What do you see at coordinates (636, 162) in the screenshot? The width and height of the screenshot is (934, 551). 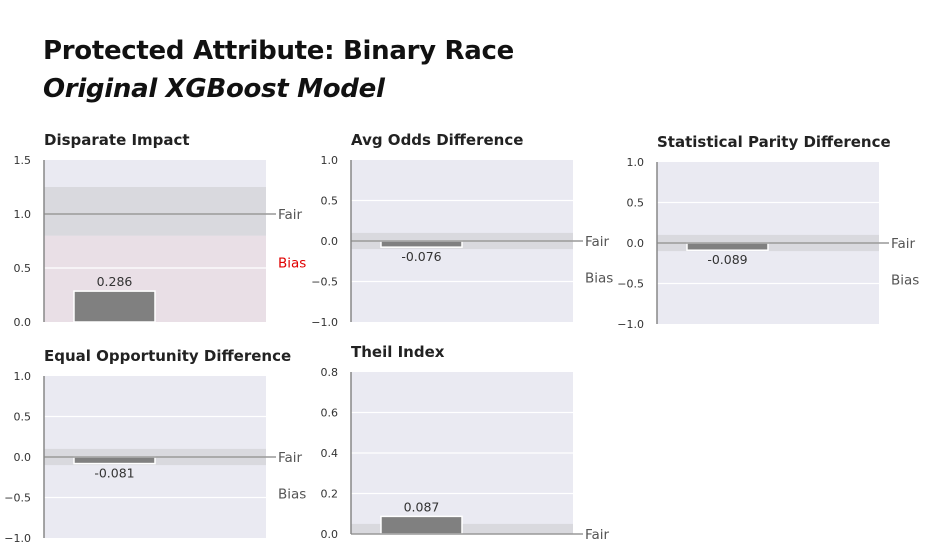 I see `chart-3-ytick-label: 1.0` at bounding box center [636, 162].